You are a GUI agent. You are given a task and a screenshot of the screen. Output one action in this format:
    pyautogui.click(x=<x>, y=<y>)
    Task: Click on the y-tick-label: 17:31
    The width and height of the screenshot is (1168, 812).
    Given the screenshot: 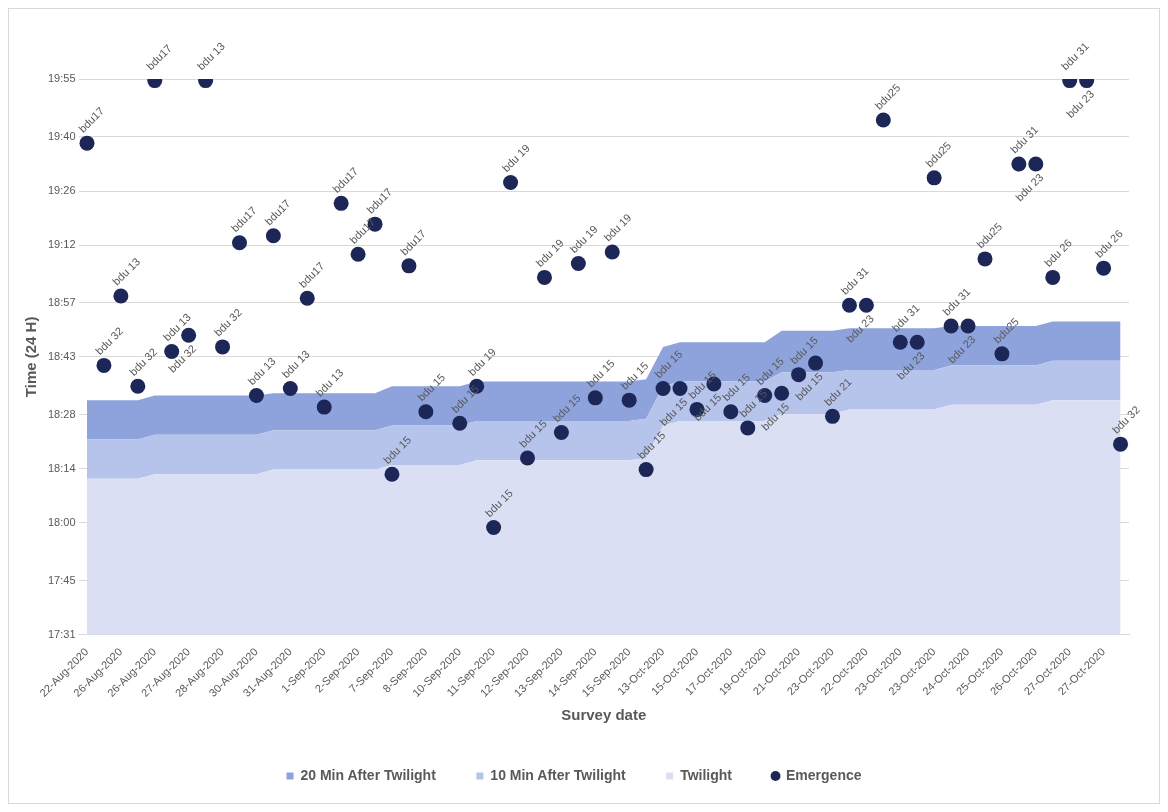 What is the action you would take?
    pyautogui.click(x=62, y=633)
    